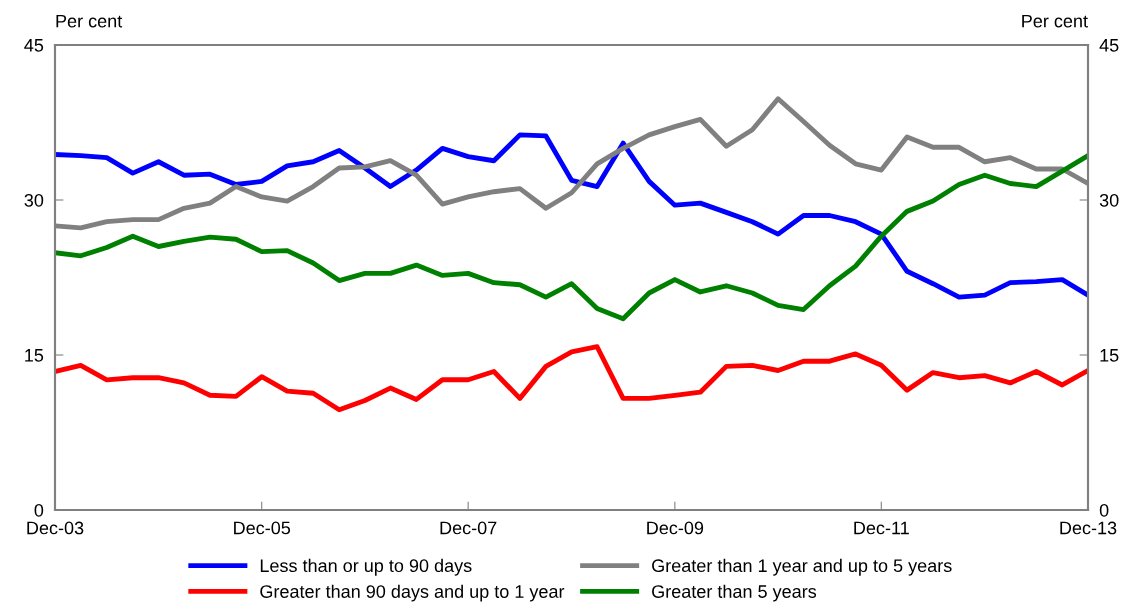 This screenshot has height=616, width=1132. I want to click on x-tick-label: Dec-05, so click(262, 528).